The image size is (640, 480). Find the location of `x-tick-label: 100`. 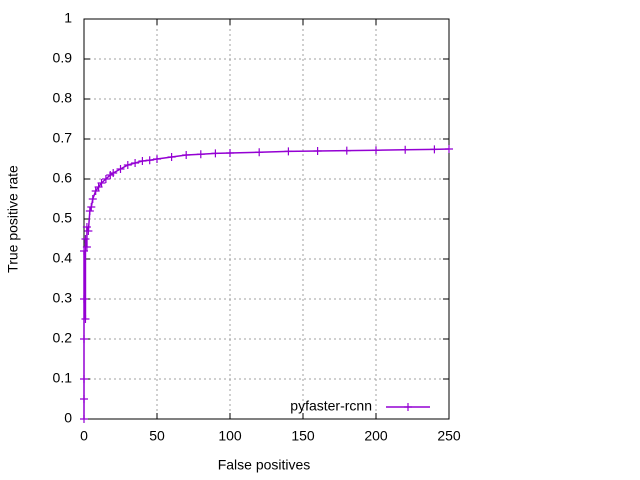

x-tick-label: 100 is located at coordinates (230, 436).